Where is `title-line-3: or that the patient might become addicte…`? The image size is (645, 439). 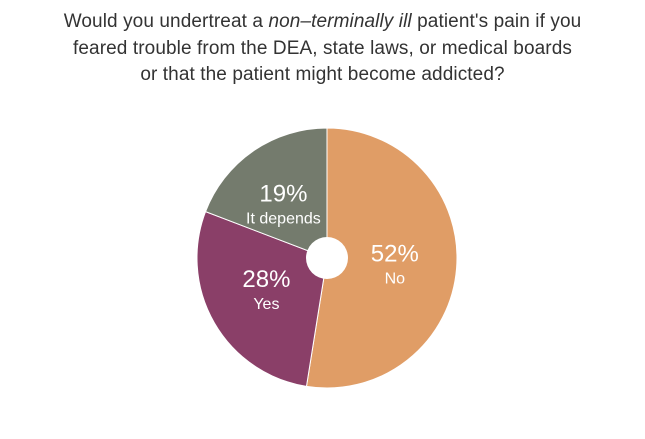 title-line-3: or that the patient might become addicte… is located at coordinates (322, 74).